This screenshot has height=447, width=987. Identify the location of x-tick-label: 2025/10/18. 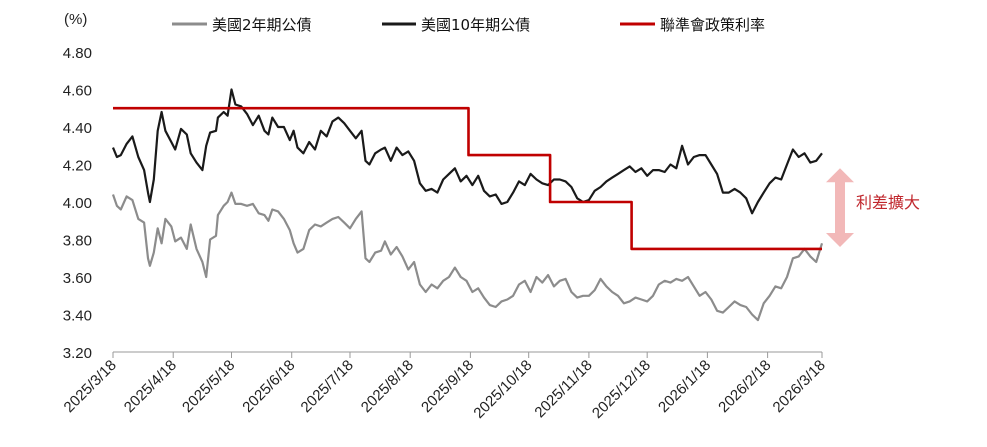
(502, 389).